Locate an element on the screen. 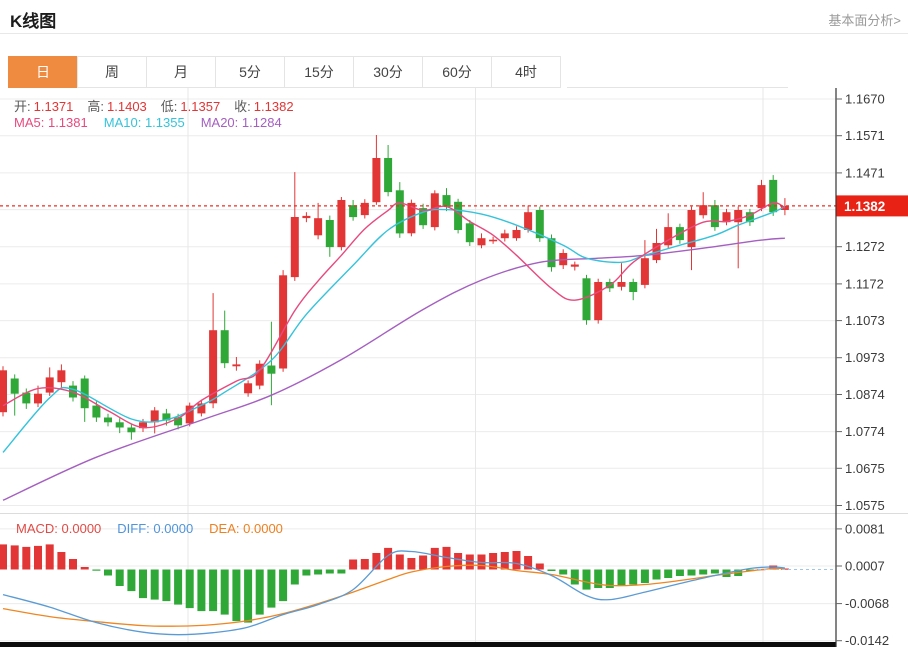 This screenshot has height=648, width=908. header-divider is located at coordinates (454, 33).